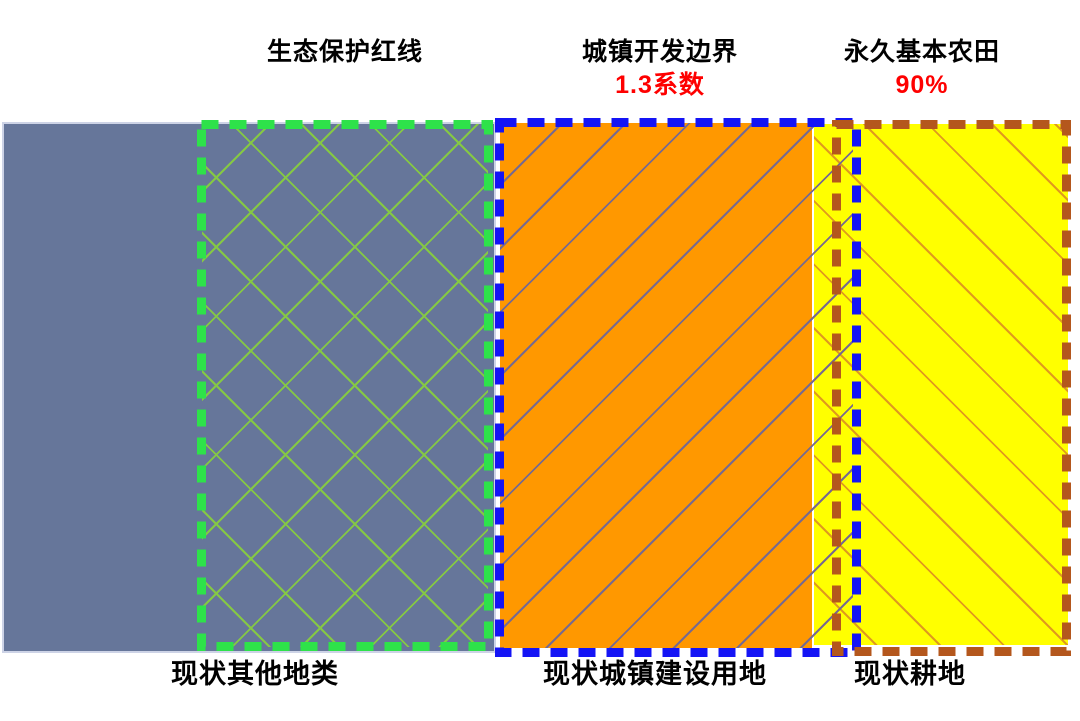  Describe the element at coordinates (660, 52) in the screenshot. I see `urban-boundary-title: 城镇开发边界` at that location.